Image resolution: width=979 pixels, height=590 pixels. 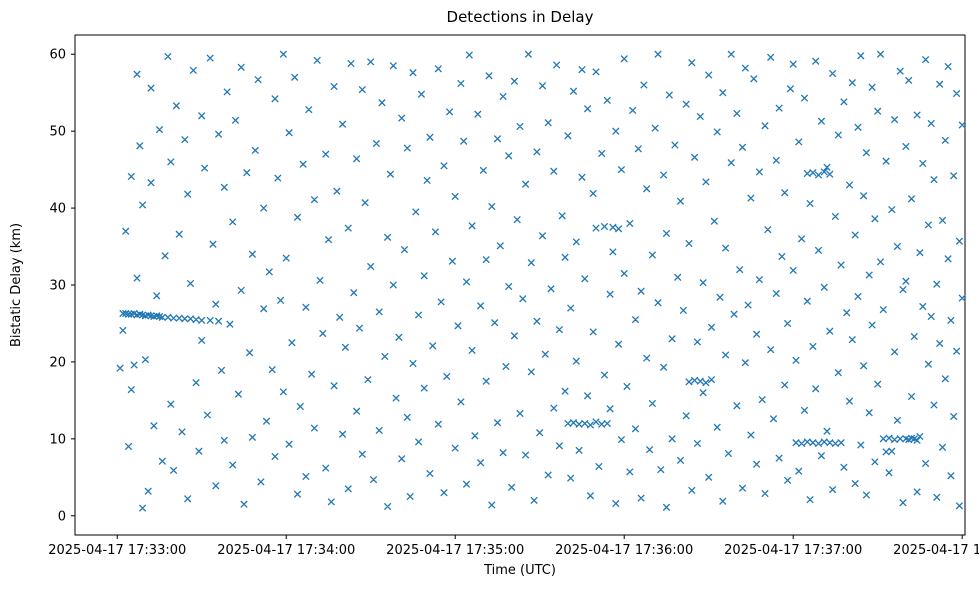 I want to click on y-tick-label: 50, so click(x=57, y=132).